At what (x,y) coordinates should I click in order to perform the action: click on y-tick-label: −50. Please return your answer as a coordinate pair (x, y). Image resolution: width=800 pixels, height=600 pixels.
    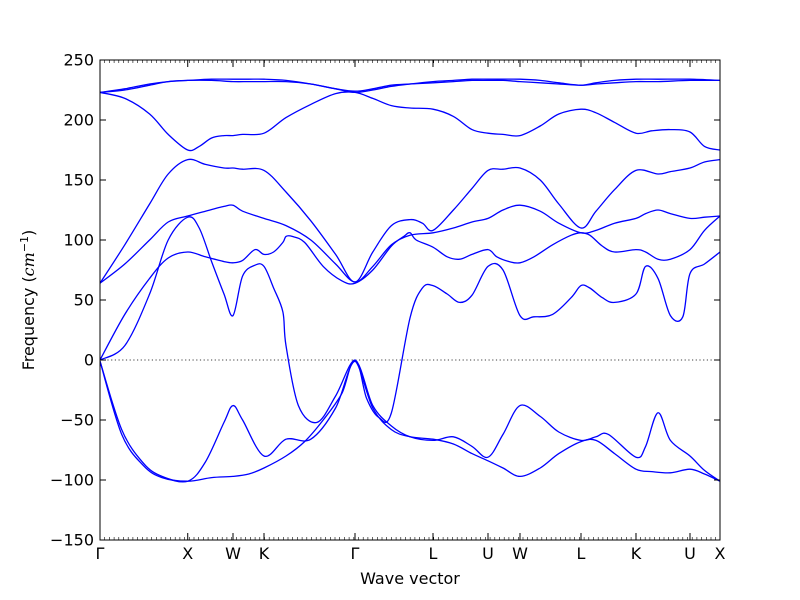
    Looking at the image, I should click on (77, 420).